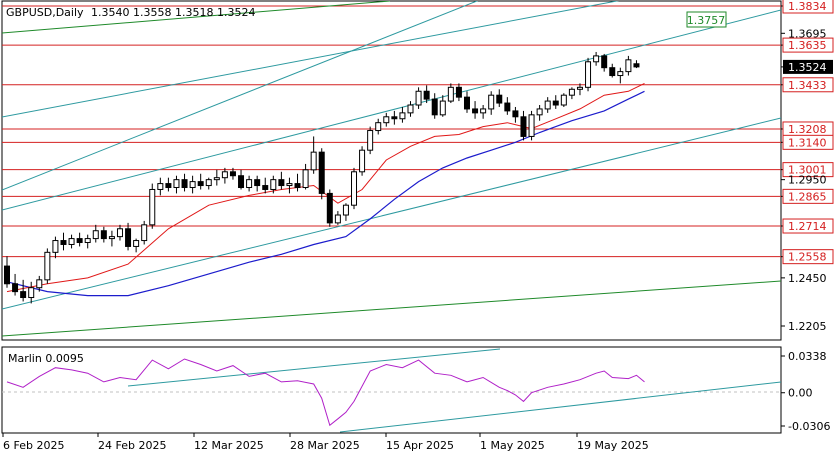 This screenshot has height=458, width=840. I want to click on price-axis-label: 1.3140, so click(807, 142).